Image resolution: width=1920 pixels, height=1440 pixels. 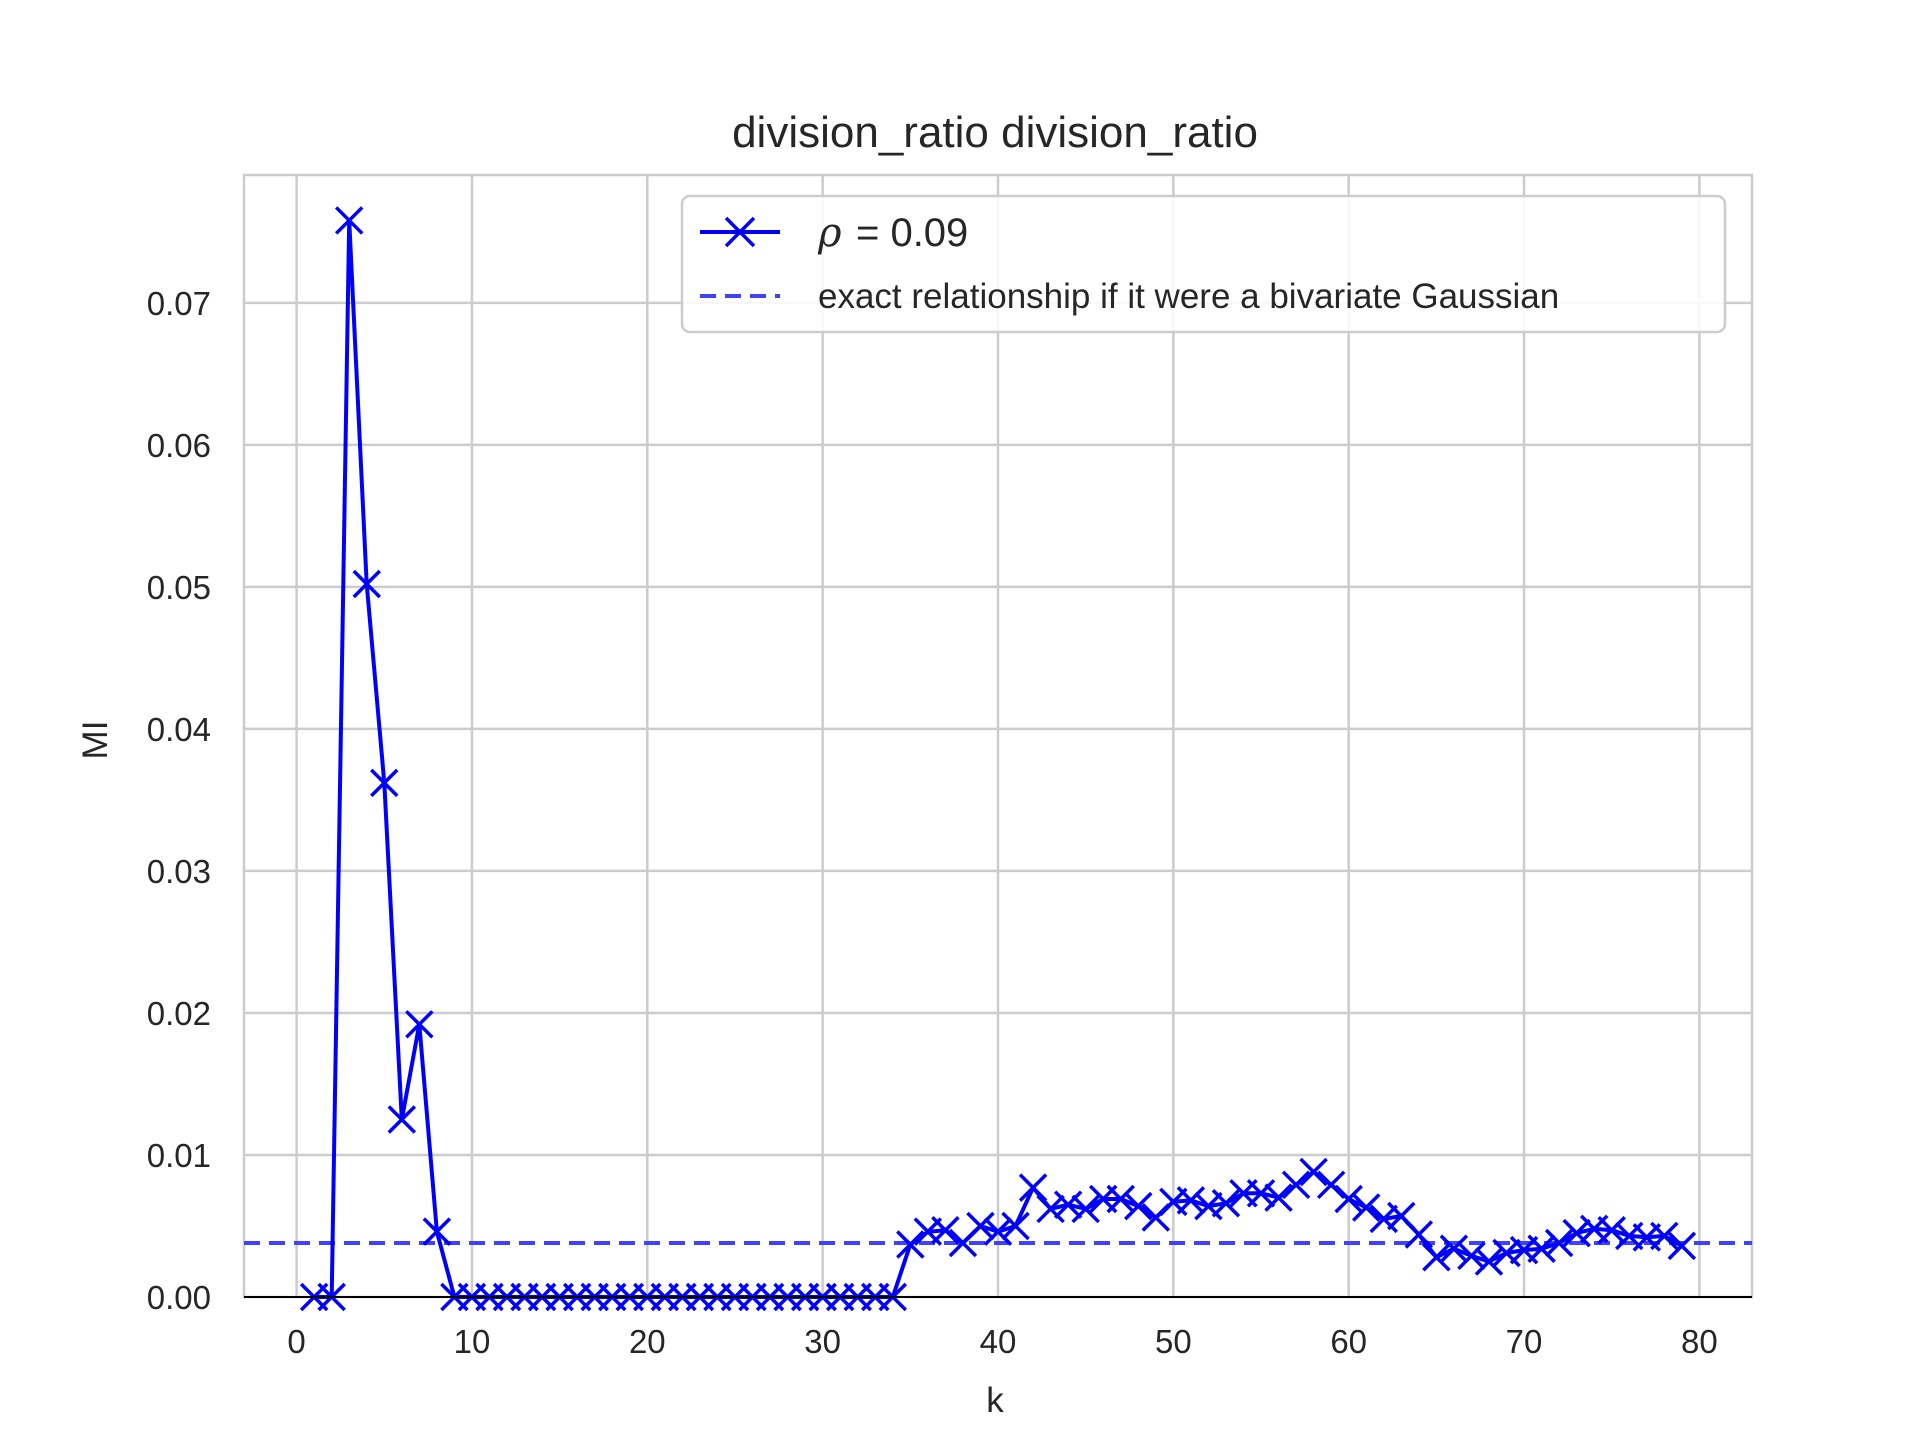 I want to click on x-tick-label: 10, so click(x=472, y=1341).